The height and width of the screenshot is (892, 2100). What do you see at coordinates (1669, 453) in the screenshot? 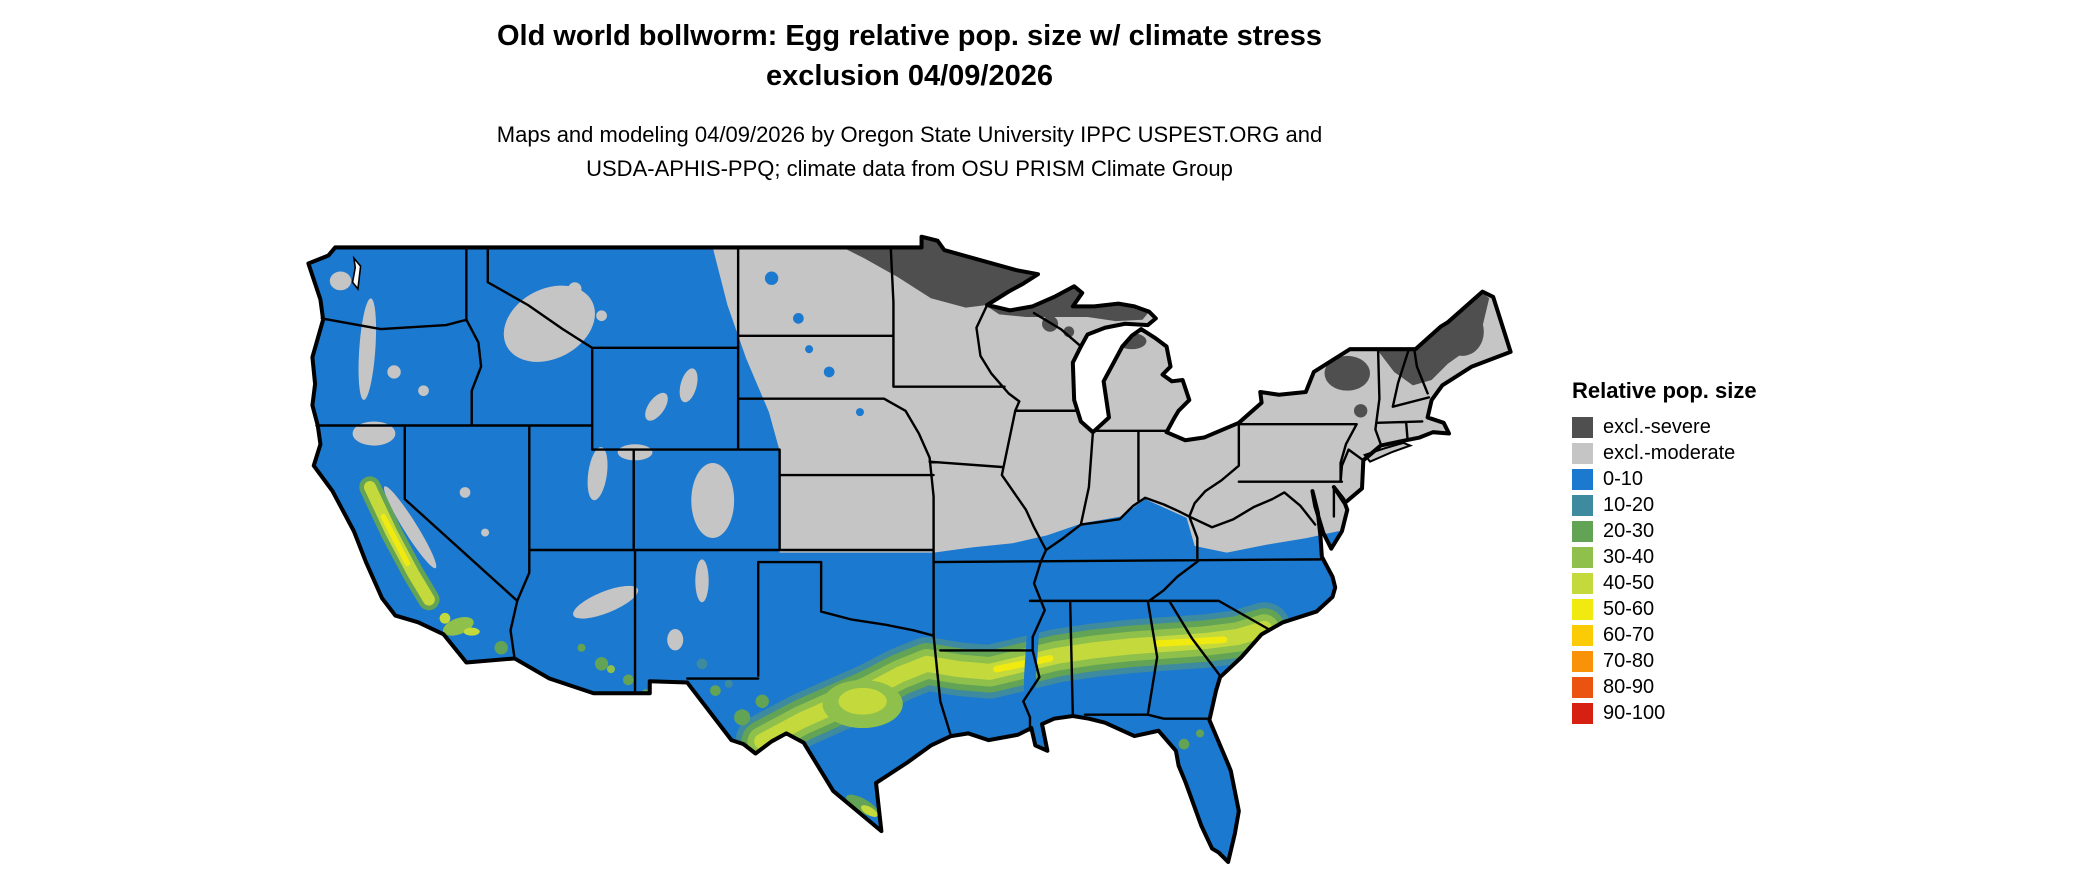
I see `legend-item-label: excl.-moderate` at bounding box center [1669, 453].